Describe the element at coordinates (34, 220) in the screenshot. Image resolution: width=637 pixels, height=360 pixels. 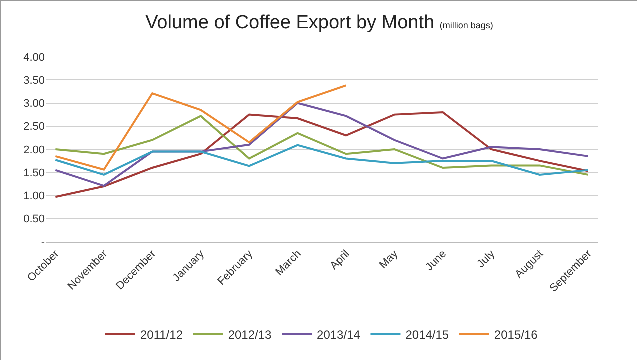
I see `y-tick-label: 0.50` at that location.